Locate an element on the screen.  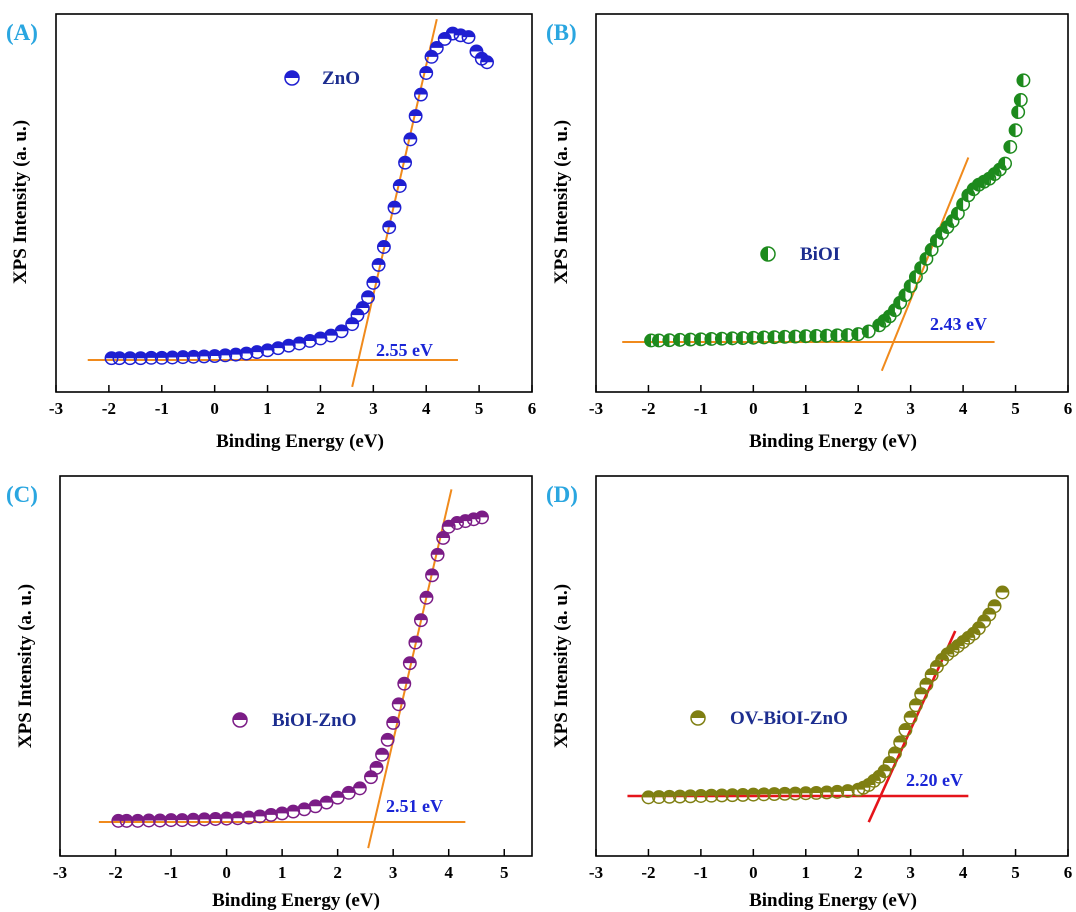
x-tick-label: -3 is located at coordinates (60, 872).